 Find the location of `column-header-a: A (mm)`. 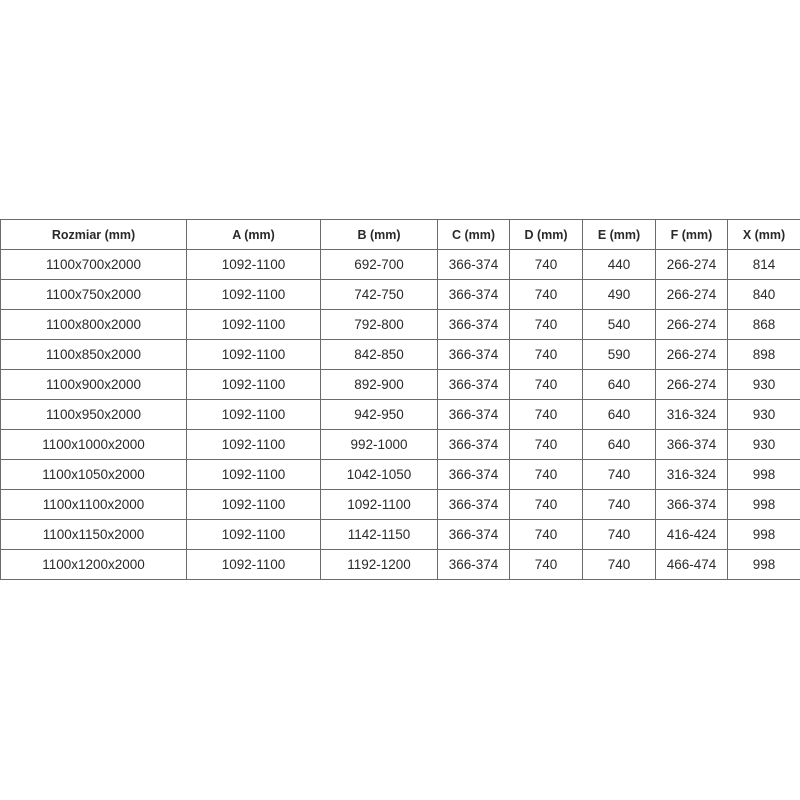

column-header-a: A (mm) is located at coordinates (253, 234).